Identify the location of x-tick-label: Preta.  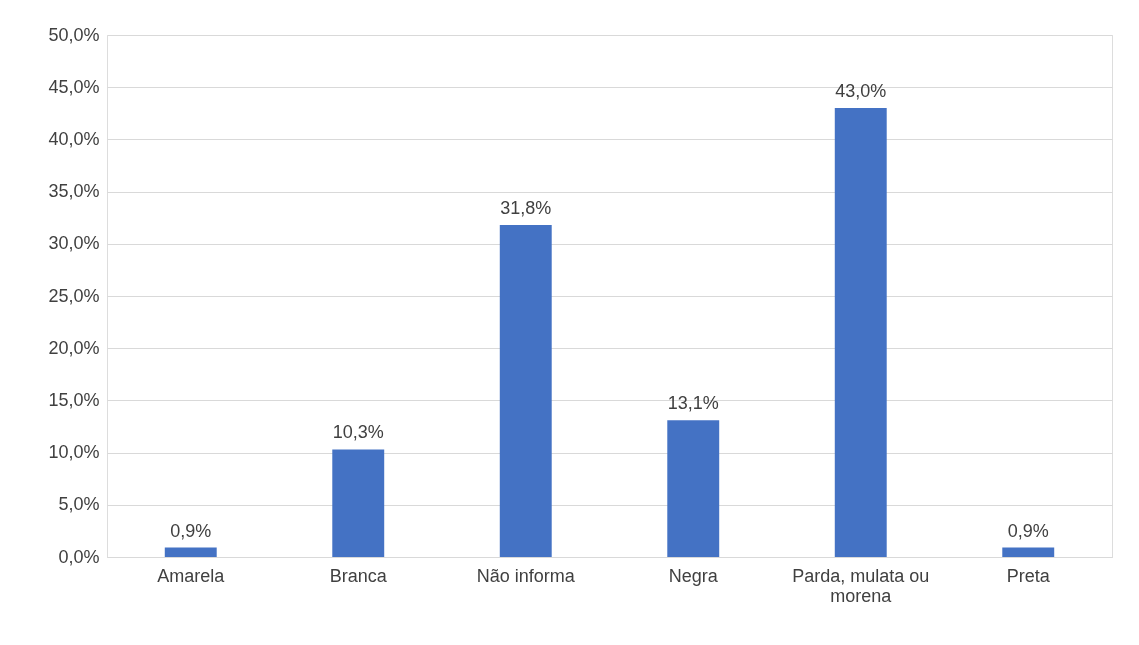
(1028, 575).